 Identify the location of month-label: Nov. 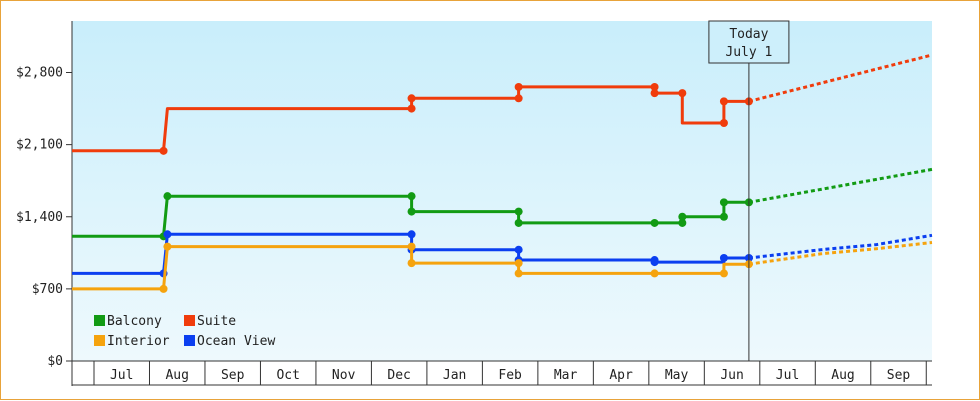
(344, 375).